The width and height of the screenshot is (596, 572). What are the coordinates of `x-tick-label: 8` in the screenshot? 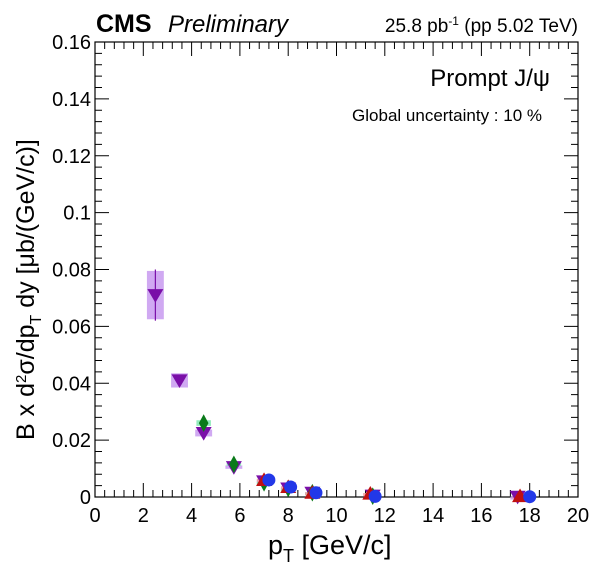 It's located at (288, 516).